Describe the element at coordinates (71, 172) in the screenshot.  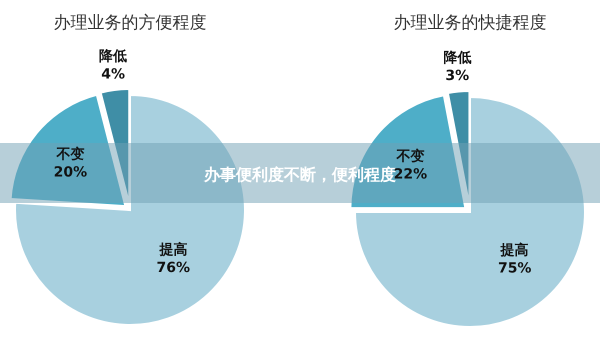
I see `data-label: 20%` at that location.